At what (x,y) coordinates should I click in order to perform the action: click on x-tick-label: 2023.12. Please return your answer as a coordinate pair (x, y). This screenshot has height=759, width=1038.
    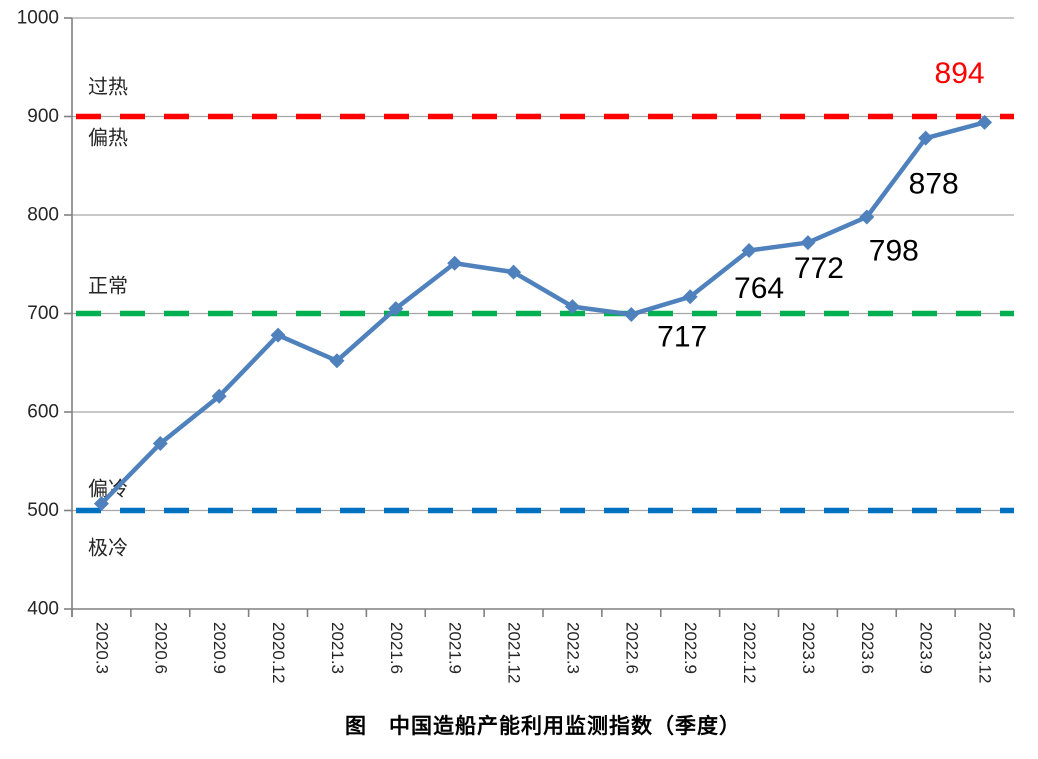
    Looking at the image, I should click on (985, 652).